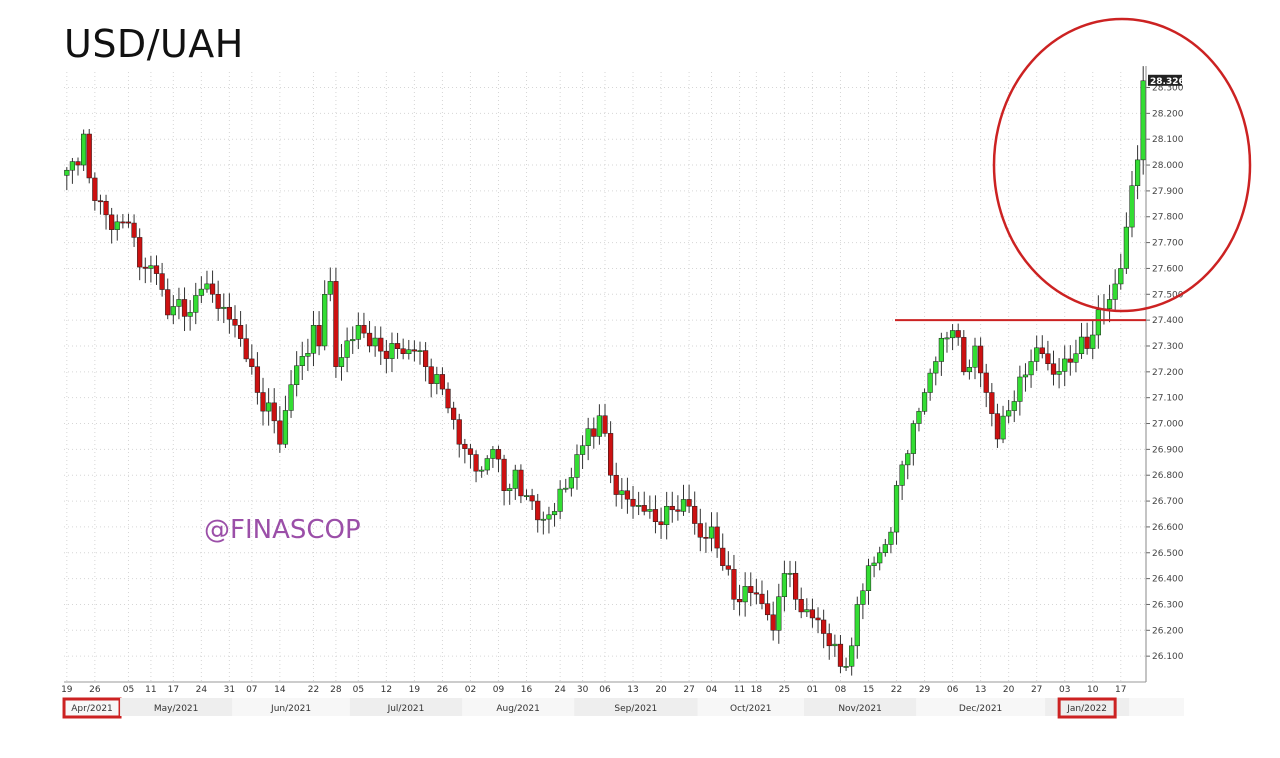 The width and height of the screenshot is (1280, 758). Describe the element at coordinates (1168, 114) in the screenshot. I see `y-tick-label: 28.200` at that location.